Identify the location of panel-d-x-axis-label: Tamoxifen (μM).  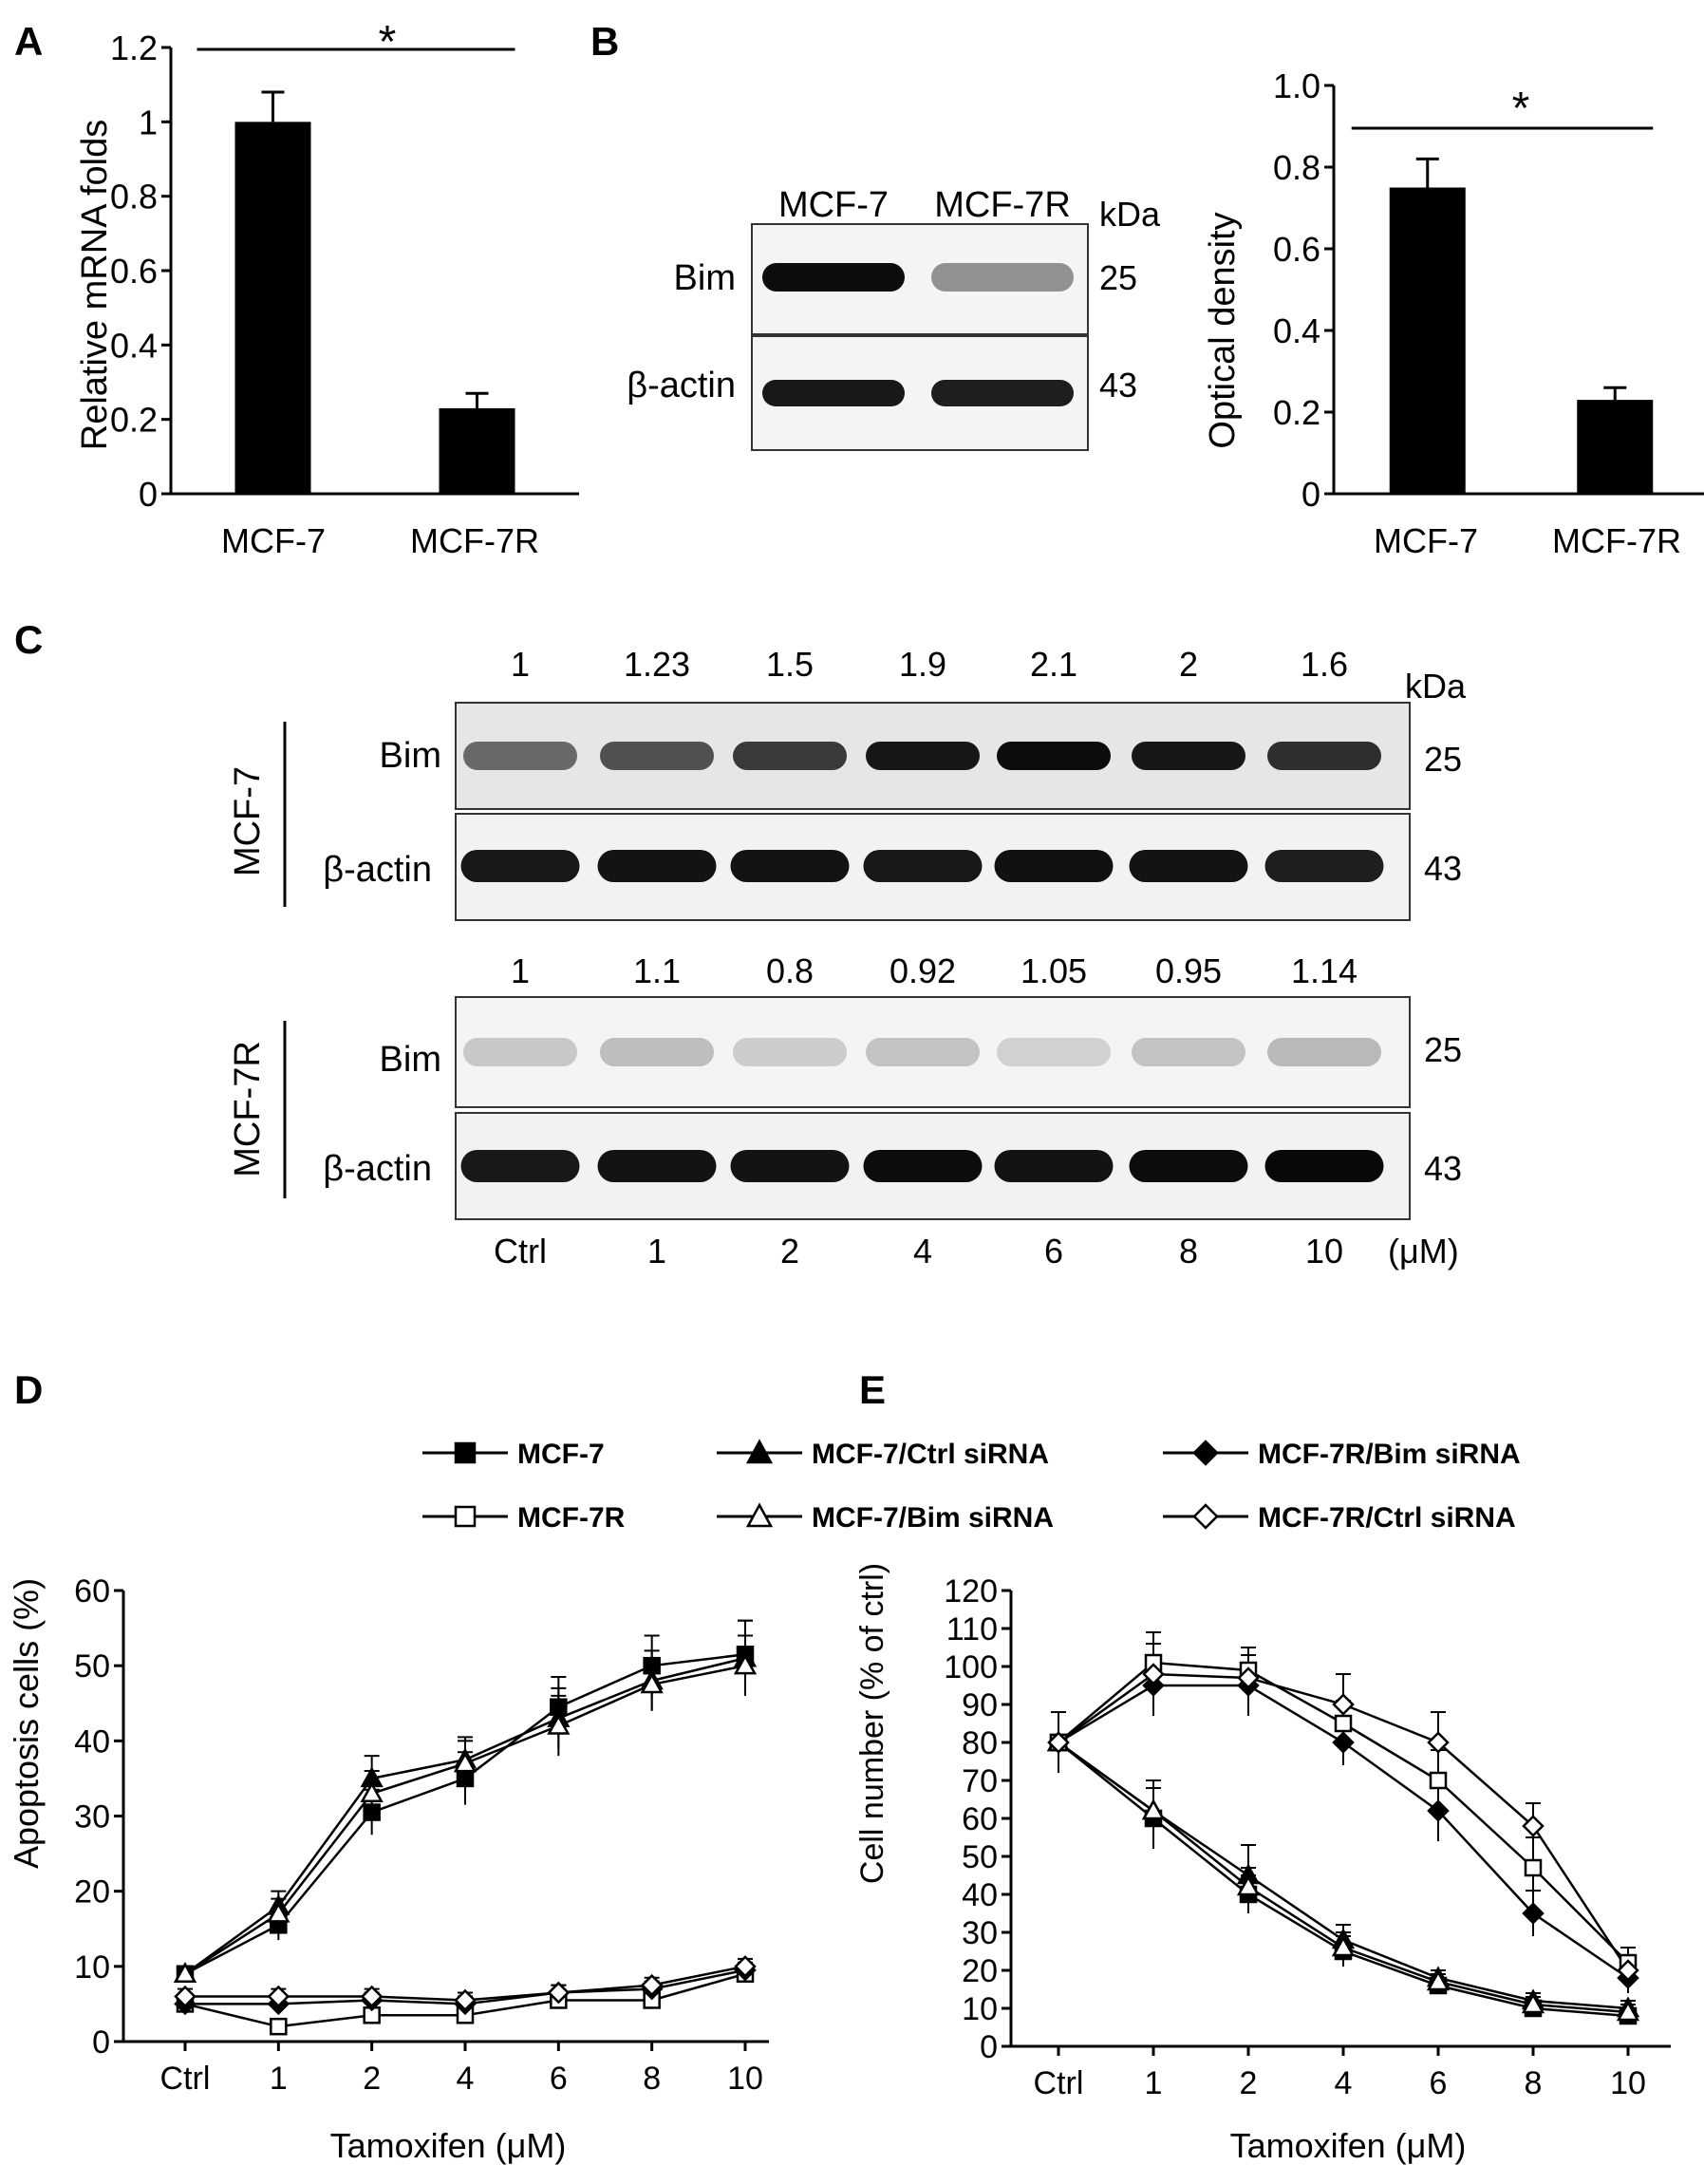
(448, 2146).